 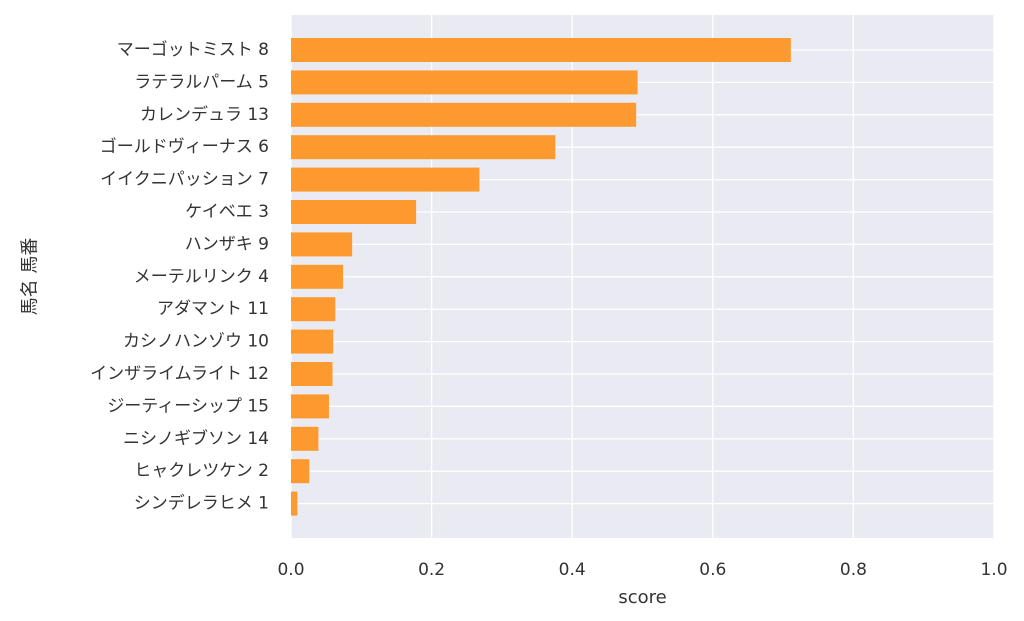 I want to click on x-tick-label: 0.6, so click(x=712, y=570).